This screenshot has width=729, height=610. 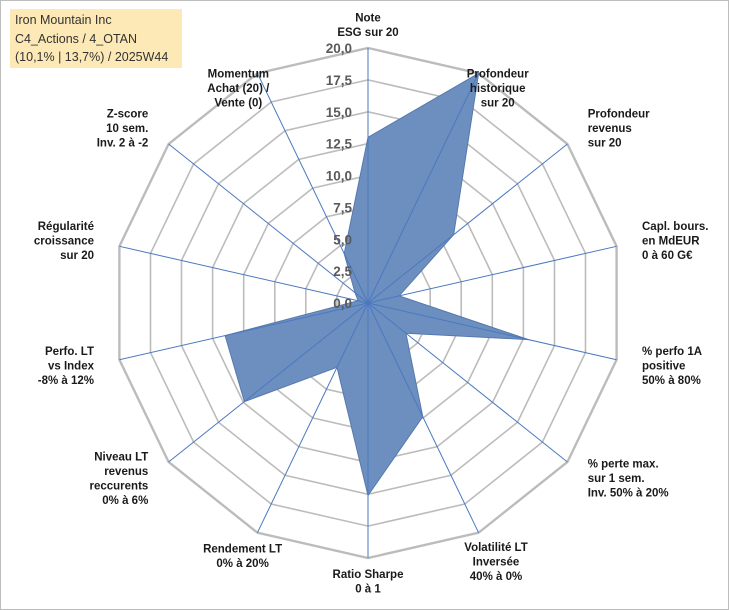 I want to click on portfolio-code: C4_Actions / 4_OTAN, so click(x=76, y=38).